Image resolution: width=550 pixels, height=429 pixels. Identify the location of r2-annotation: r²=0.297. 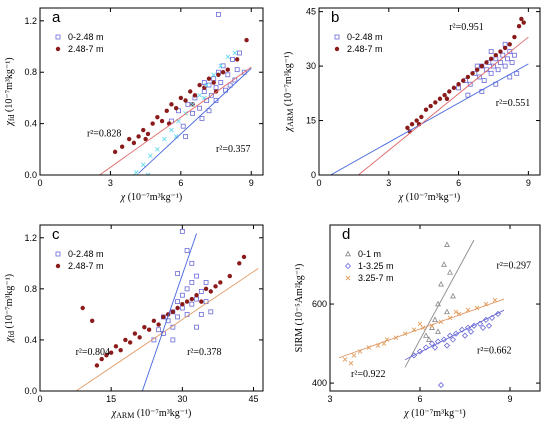
(514, 265).